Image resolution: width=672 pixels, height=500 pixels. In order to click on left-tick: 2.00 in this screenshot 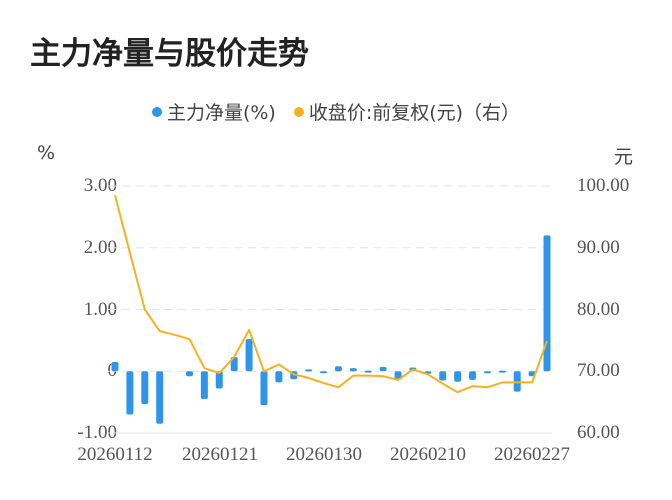, I will do `click(100, 247)`.